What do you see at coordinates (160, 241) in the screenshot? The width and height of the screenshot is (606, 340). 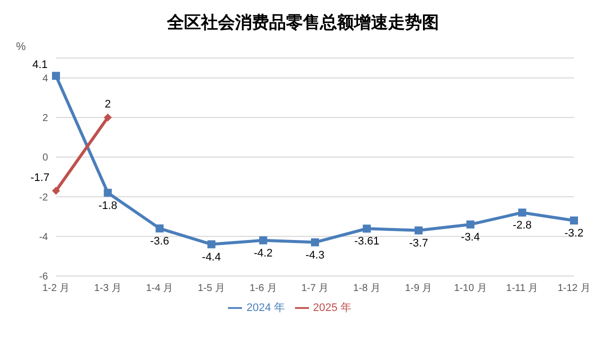 I see `data-label: -3.6` at bounding box center [160, 241].